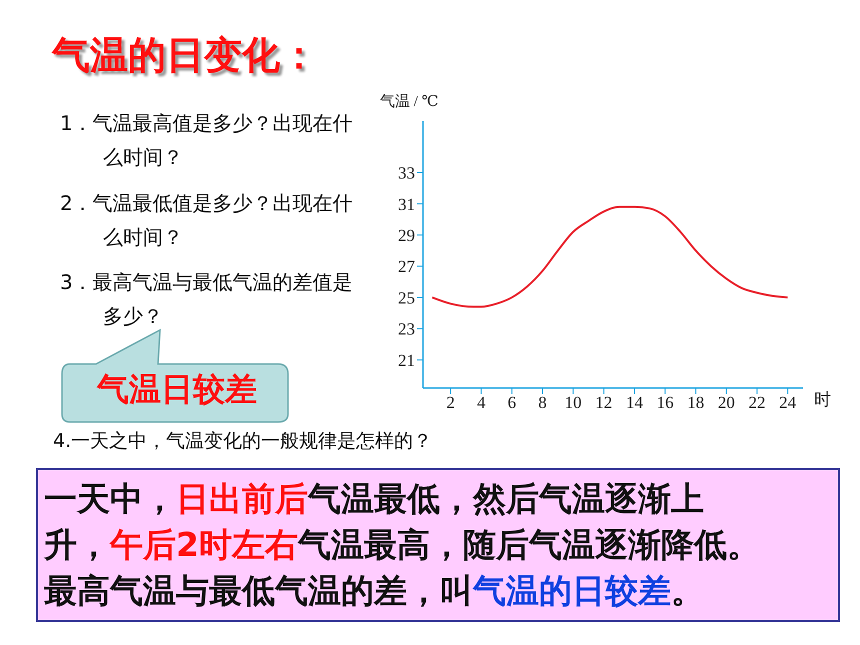 This screenshot has height=645, width=860. Describe the element at coordinates (665, 402) in the screenshot. I see `x-tick-label: 16` at that location.